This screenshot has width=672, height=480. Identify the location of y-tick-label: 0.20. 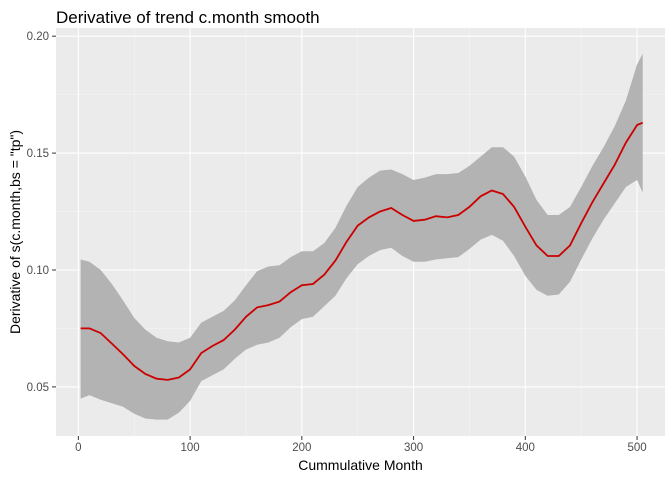
(38, 37).